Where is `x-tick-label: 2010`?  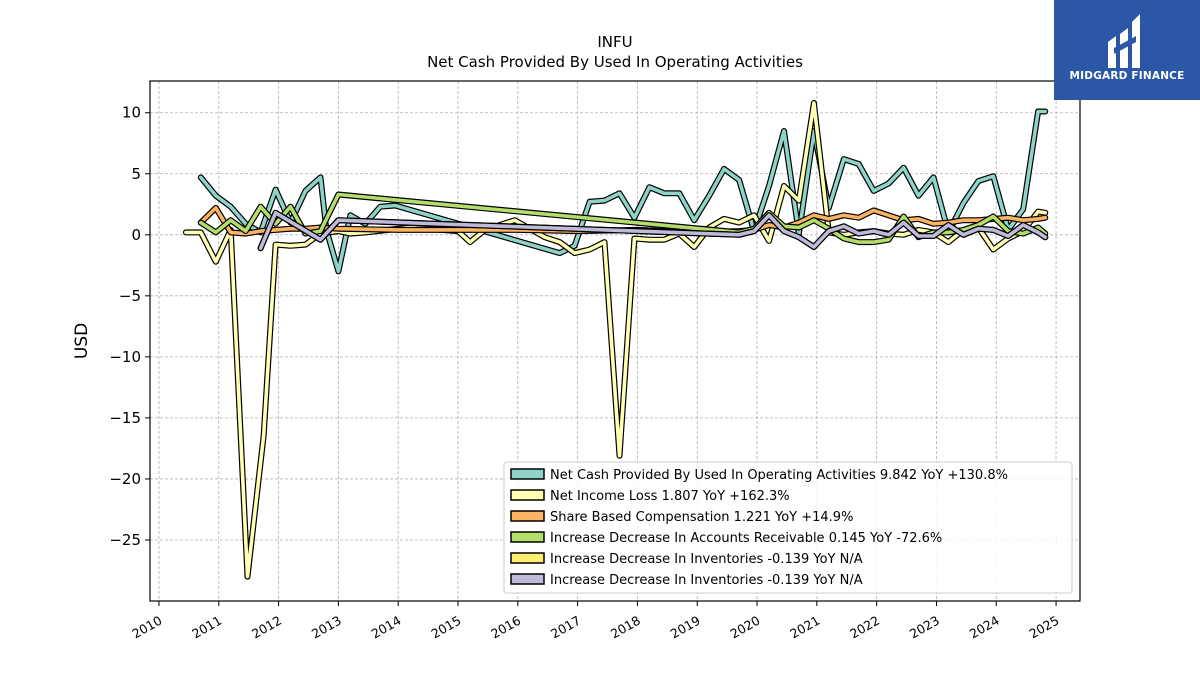
x-tick-label: 2010 is located at coordinates (146, 627).